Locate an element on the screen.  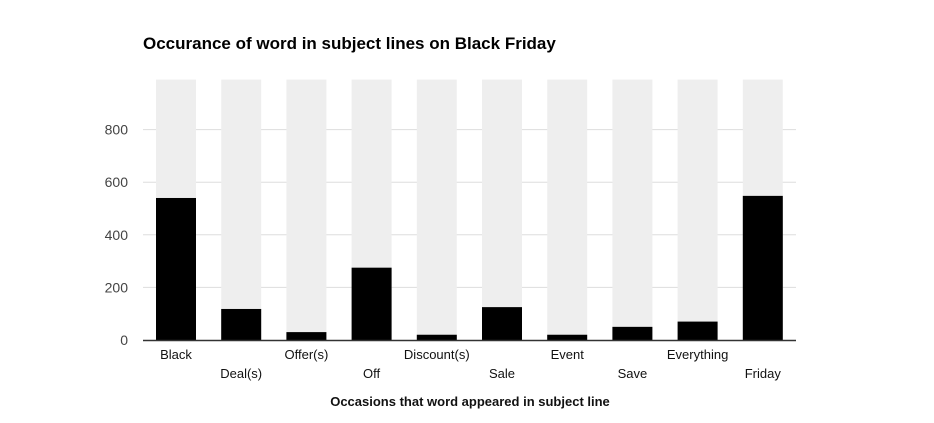
x-tick-label: Black is located at coordinates (176, 354).